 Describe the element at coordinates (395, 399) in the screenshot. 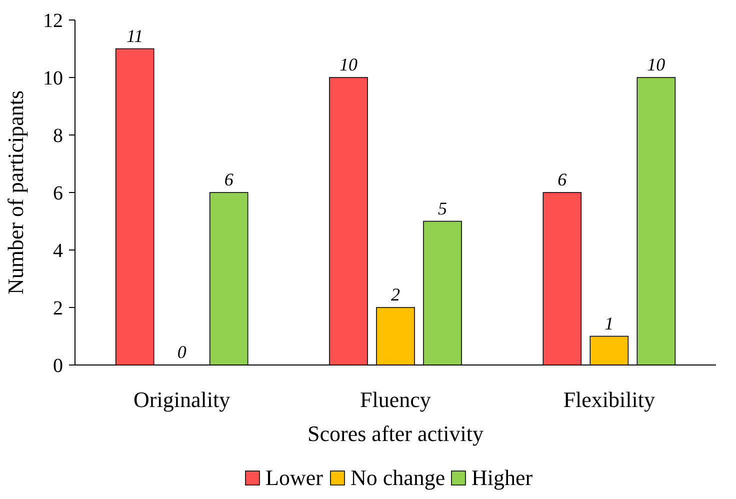

I see `x-tick-label: Fluency` at that location.